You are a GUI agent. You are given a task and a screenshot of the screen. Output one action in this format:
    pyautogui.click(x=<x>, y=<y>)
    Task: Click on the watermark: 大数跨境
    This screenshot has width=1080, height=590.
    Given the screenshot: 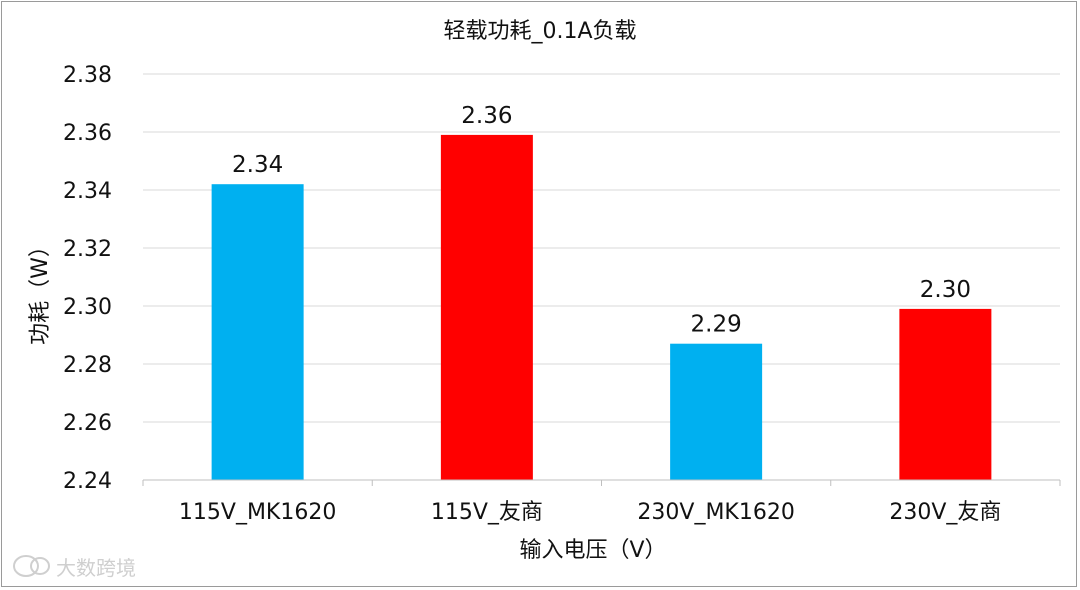 What is the action you would take?
    pyautogui.click(x=74, y=567)
    